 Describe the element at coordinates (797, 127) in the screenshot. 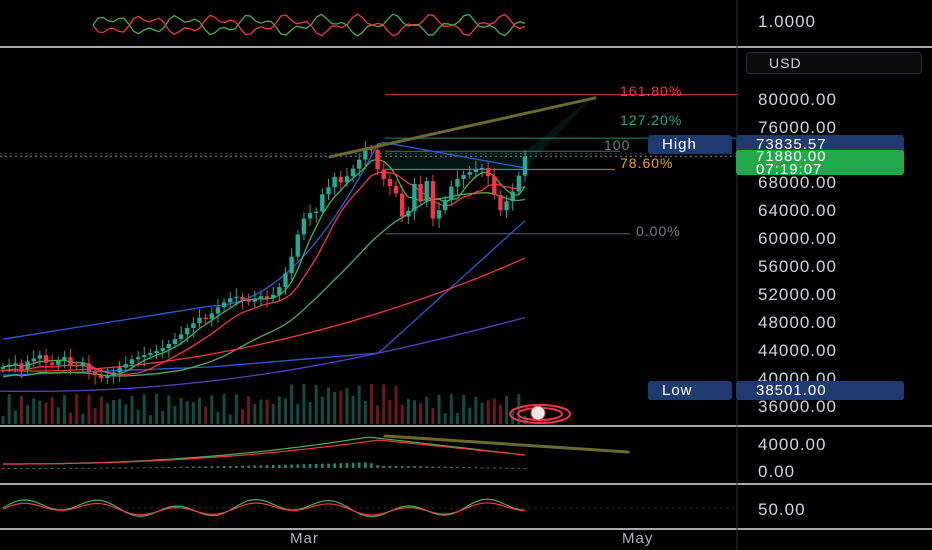

I see `price-axis-label: 76000.00` at that location.